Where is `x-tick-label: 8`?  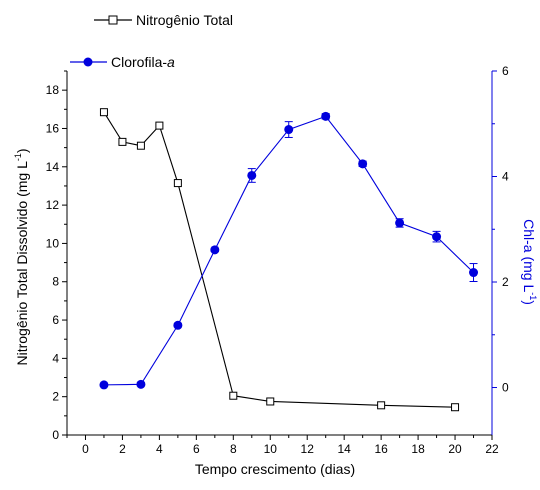 x-tick-label: 8 is located at coordinates (233, 449).